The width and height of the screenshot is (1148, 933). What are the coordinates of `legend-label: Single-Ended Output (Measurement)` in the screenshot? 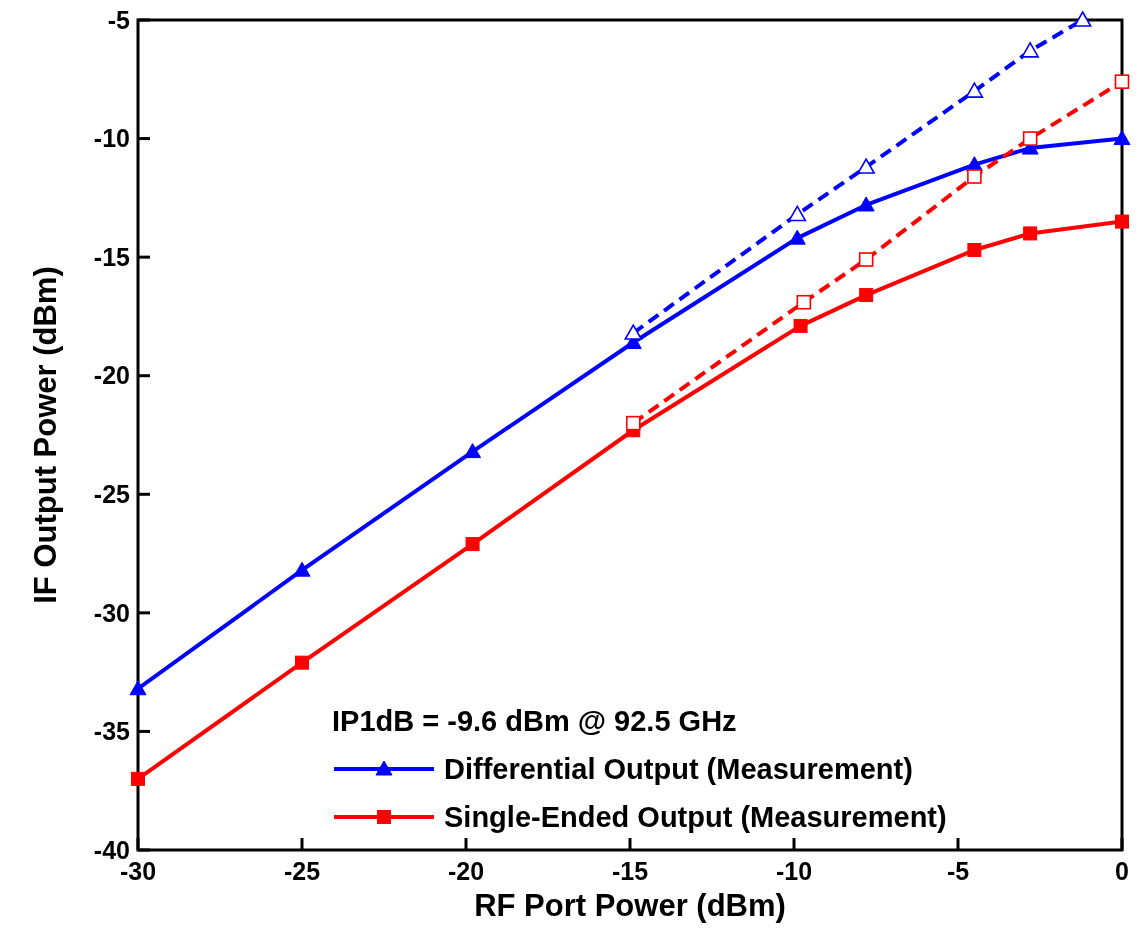 It's located at (695, 817).